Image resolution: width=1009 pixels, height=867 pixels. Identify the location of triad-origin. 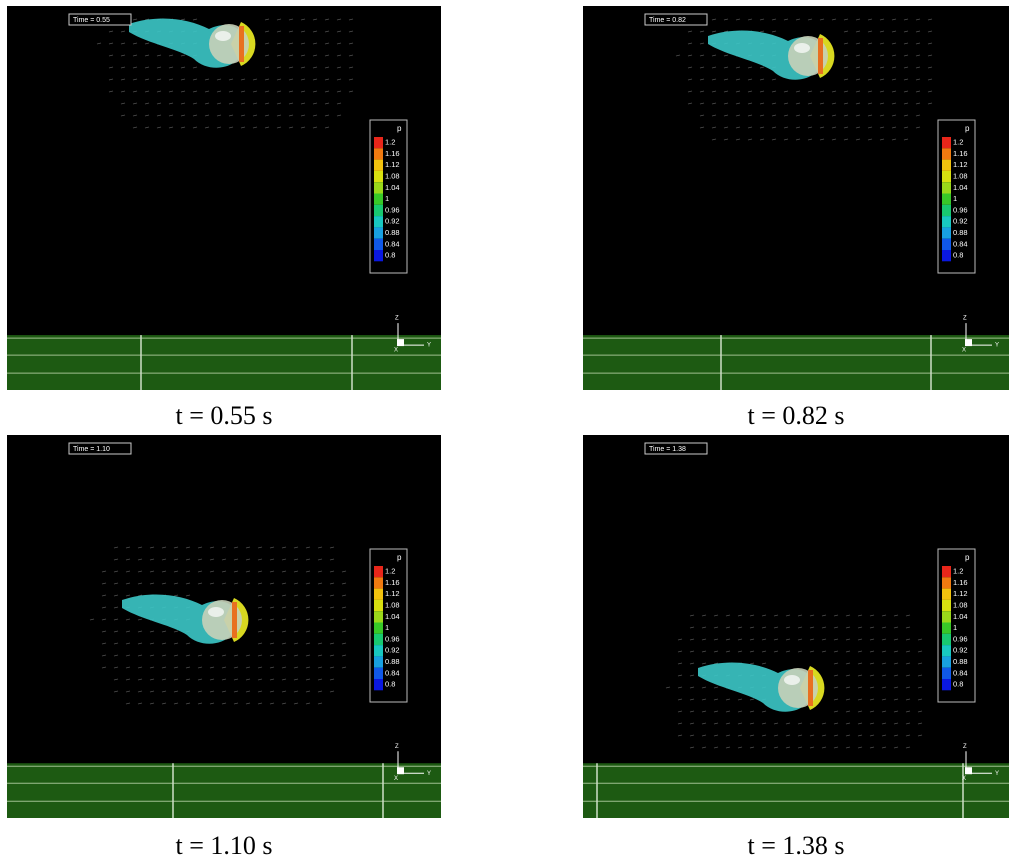
(400, 771).